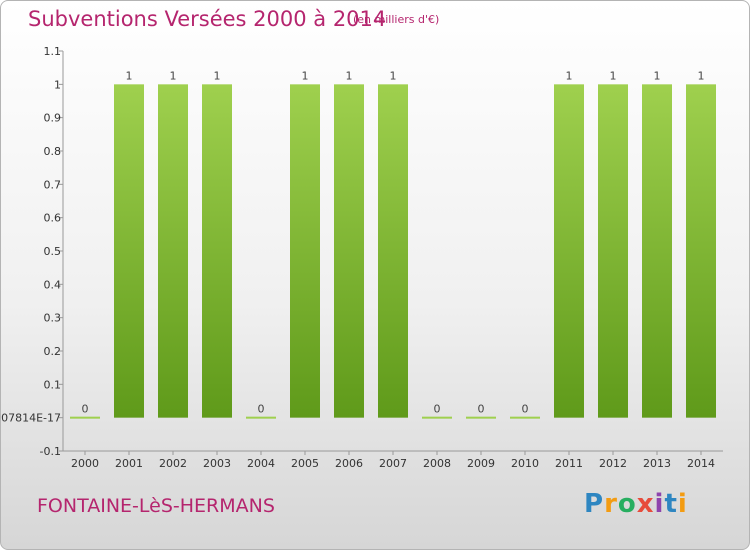  What do you see at coordinates (53, 184) in the screenshot?
I see `y-tick-label: 0.7` at bounding box center [53, 184].